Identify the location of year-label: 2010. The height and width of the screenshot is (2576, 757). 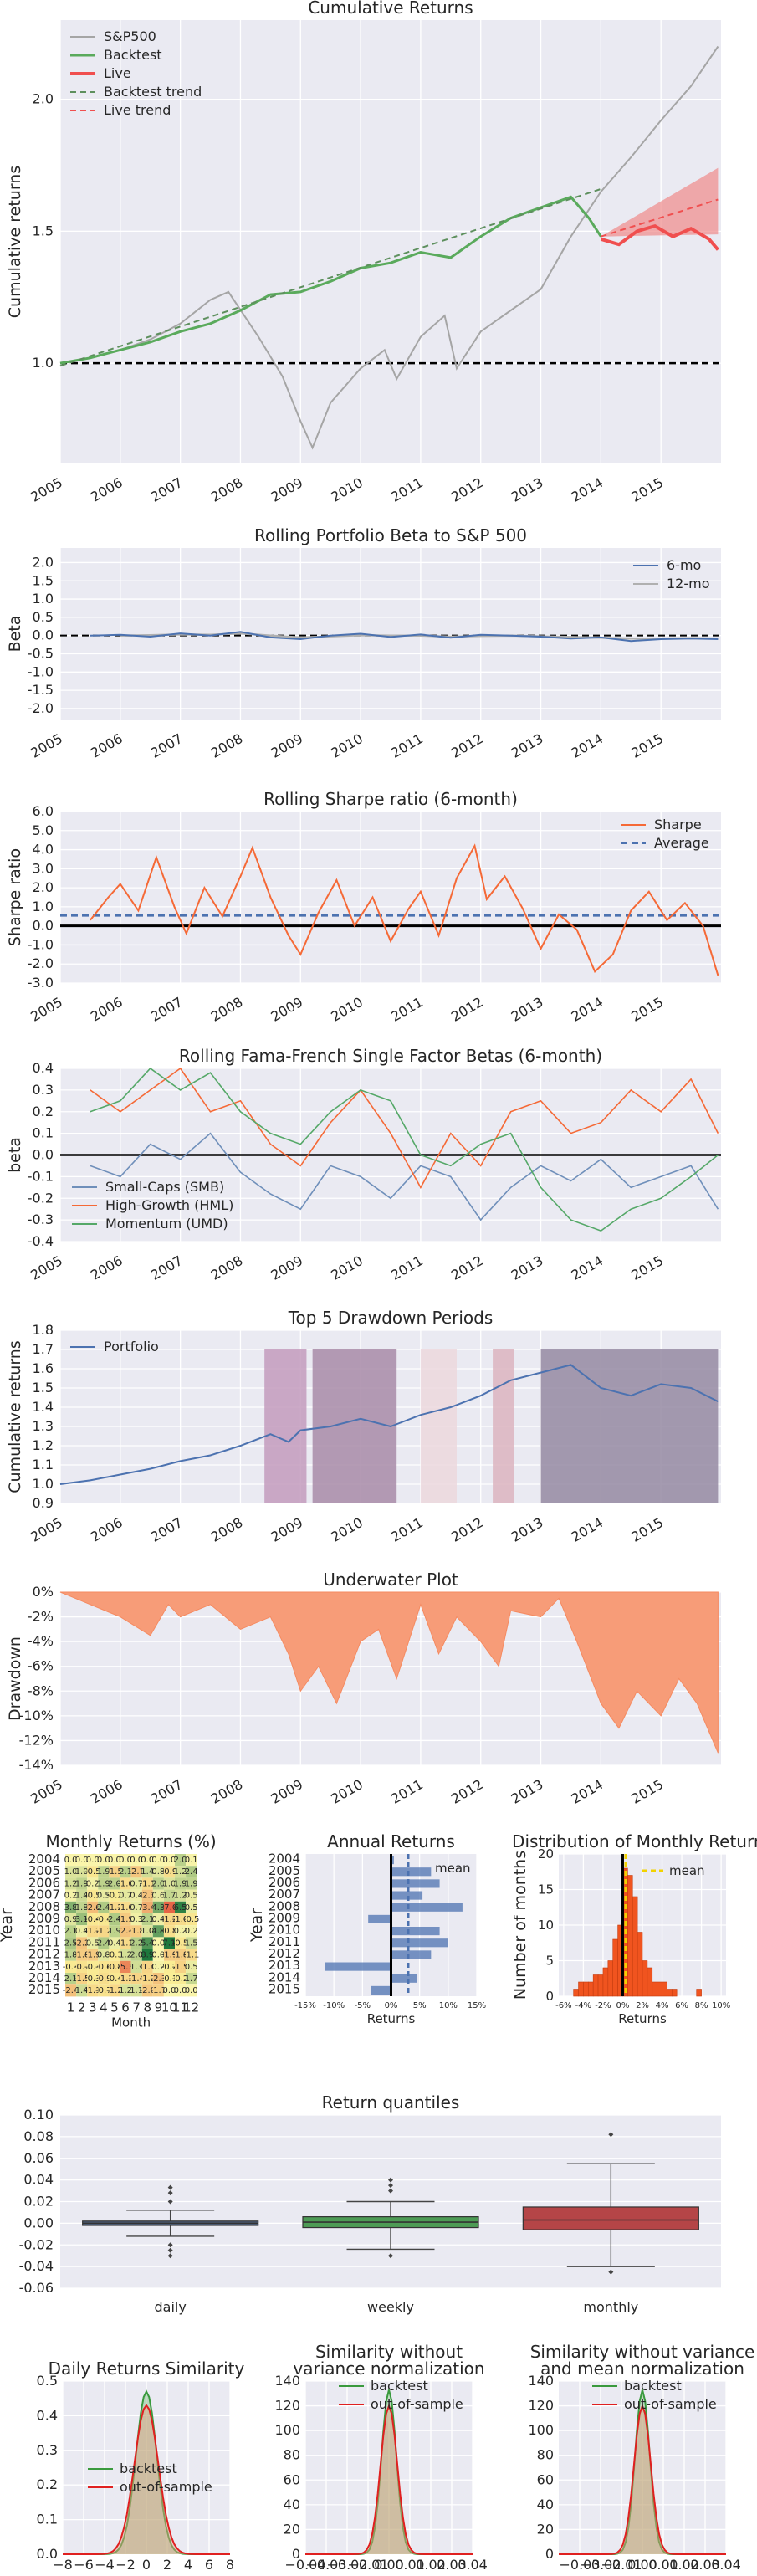
(44, 1930).